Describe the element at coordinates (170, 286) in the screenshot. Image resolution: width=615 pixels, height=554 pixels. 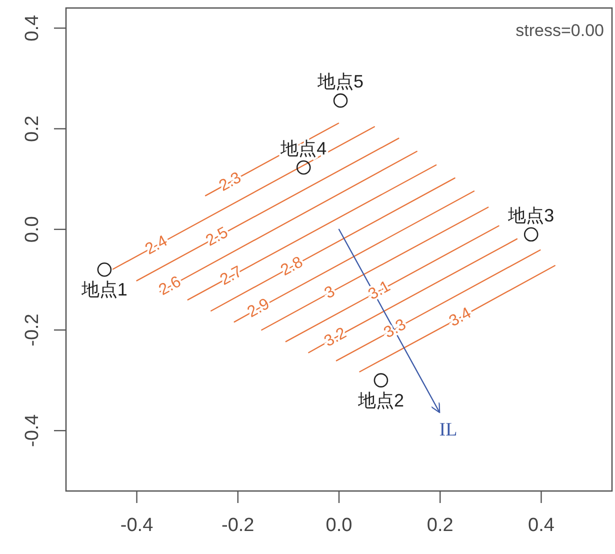
I see `text: 2.6` at that location.